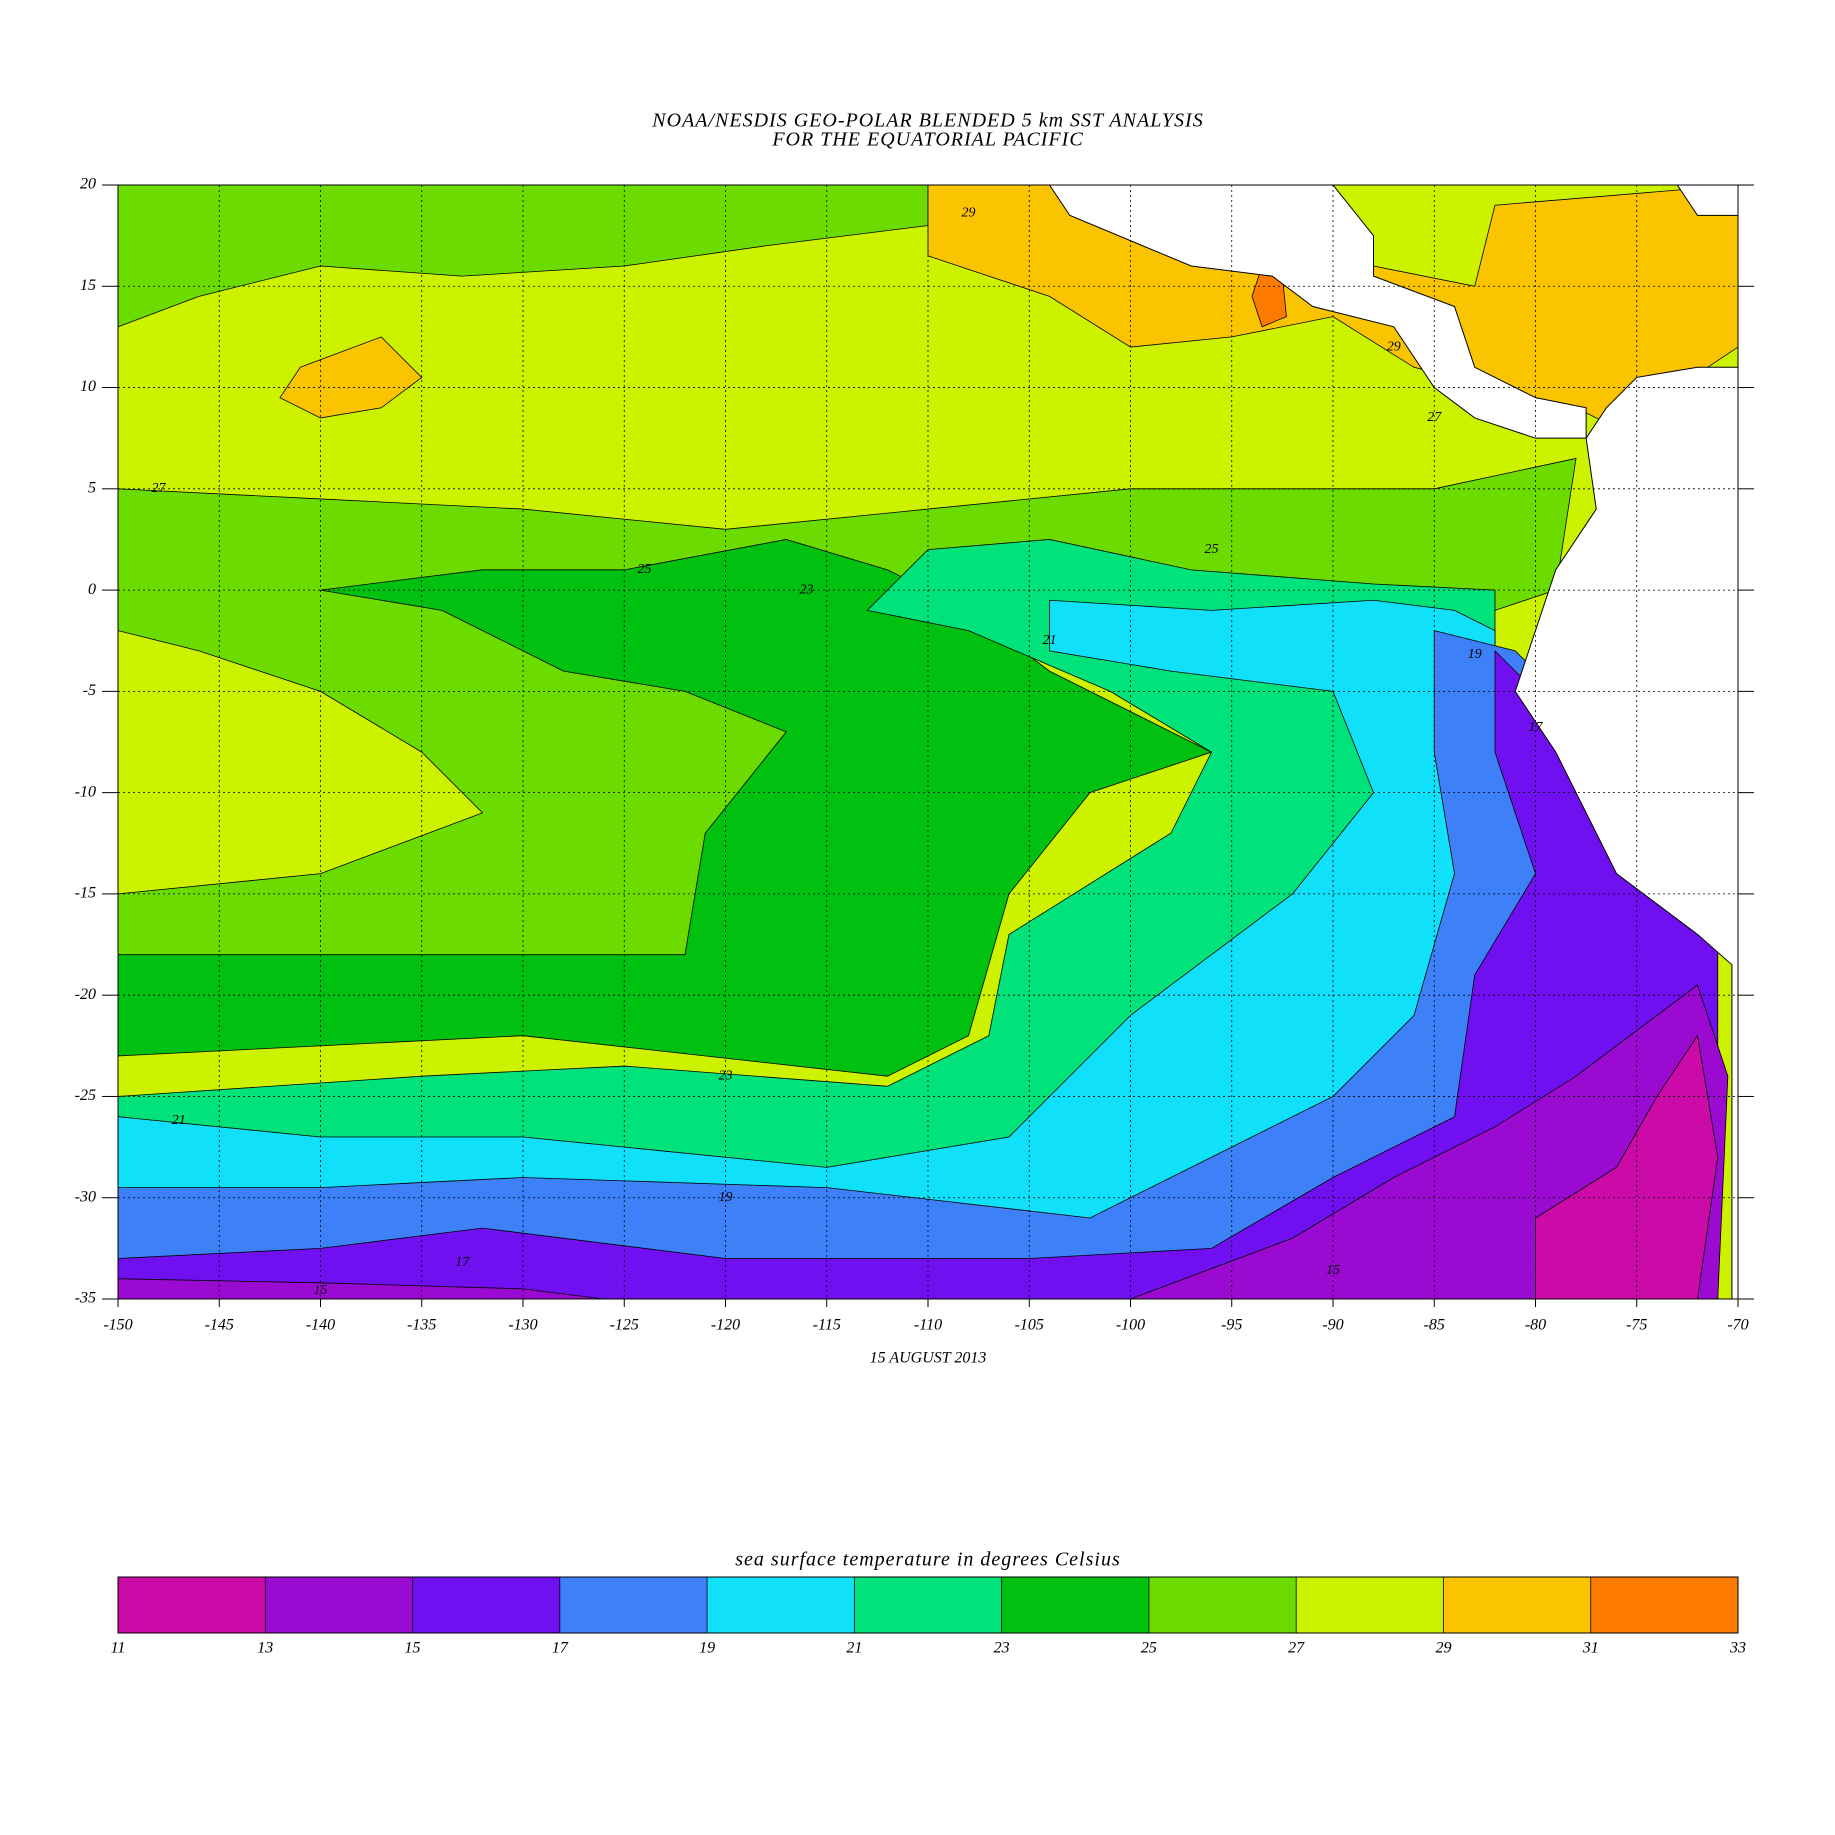 This screenshot has height=1835, width=1835. I want to click on y-tick-label: -20, so click(85, 994).